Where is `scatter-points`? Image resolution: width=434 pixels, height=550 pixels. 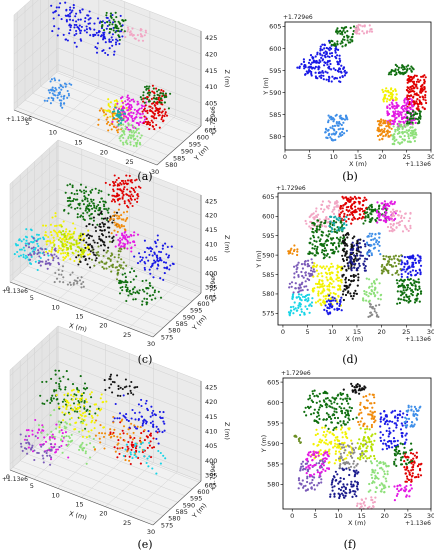
scatter-points is located at coordinates (358, 446).